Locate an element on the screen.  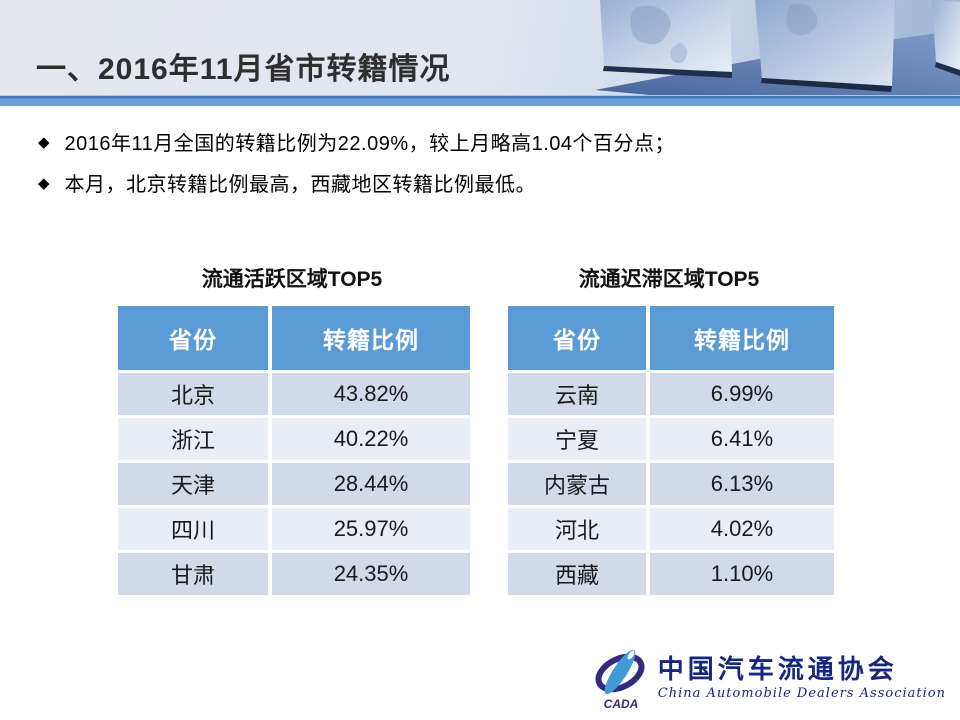
province-cell: 四川 is located at coordinates (193, 529).